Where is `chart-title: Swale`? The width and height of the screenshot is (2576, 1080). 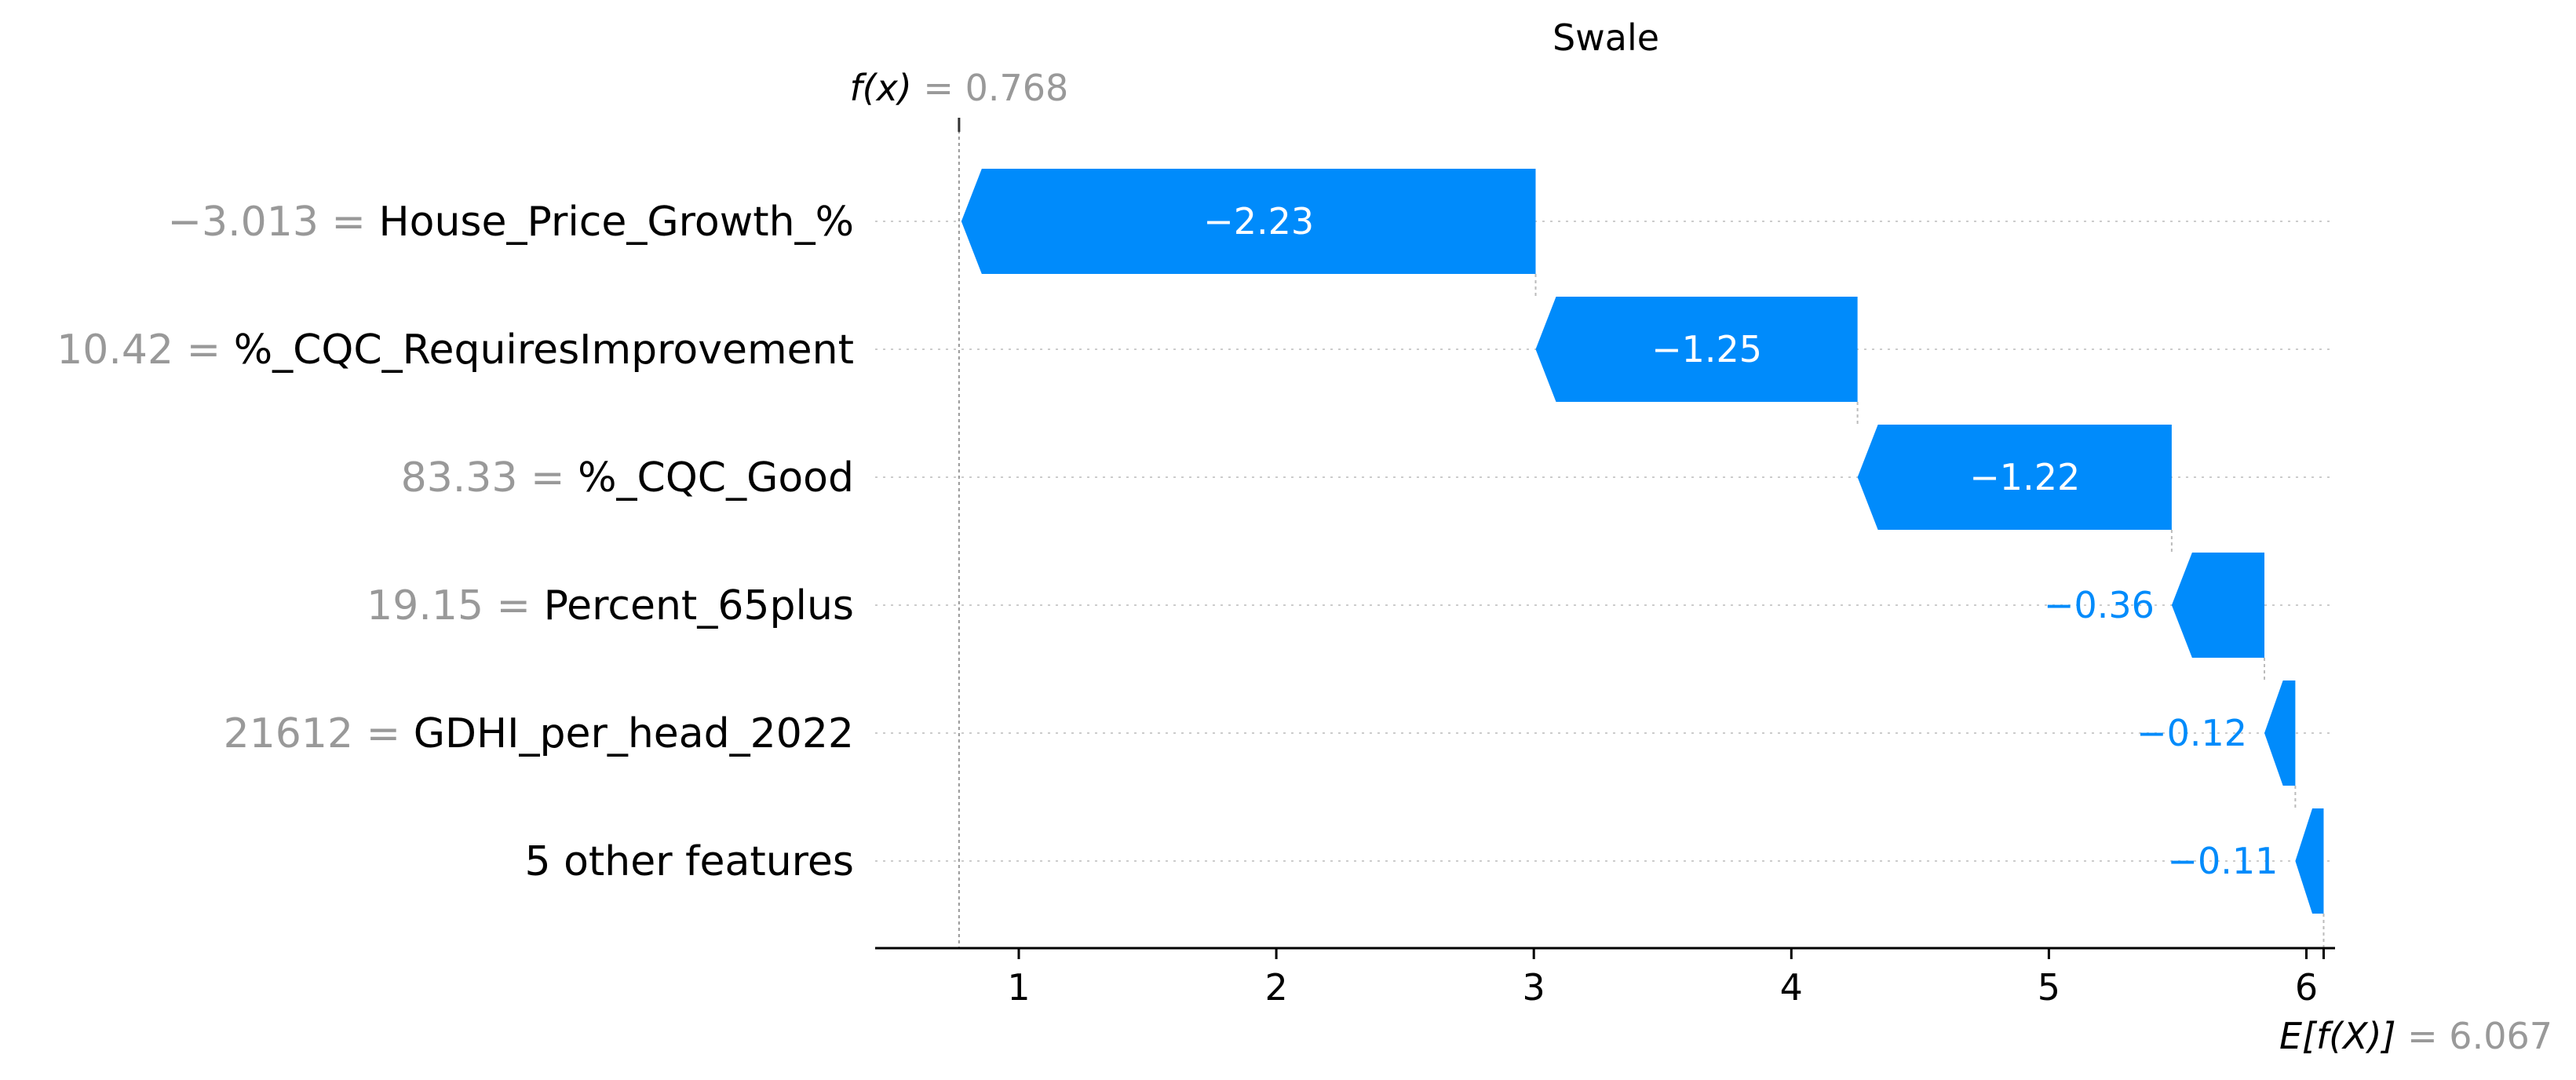 chart-title: Swale is located at coordinates (1606, 37).